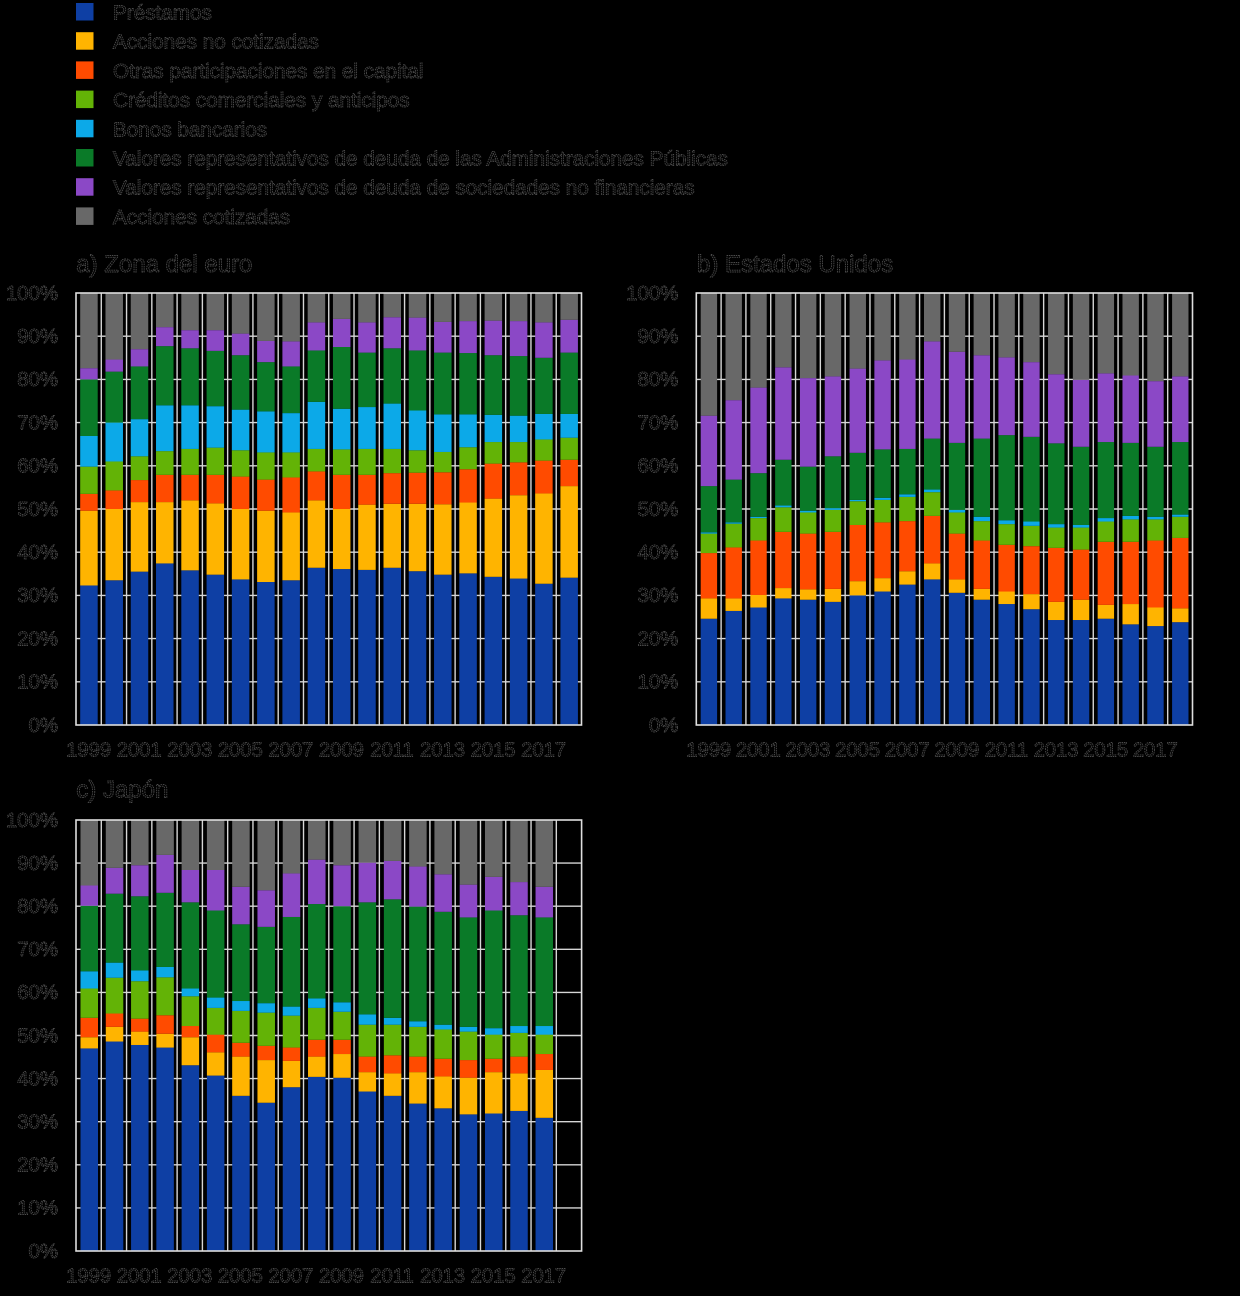 The width and height of the screenshot is (1240, 1296). Describe the element at coordinates (795, 264) in the screenshot. I see `svg-text: b) Estados Unidos` at that location.